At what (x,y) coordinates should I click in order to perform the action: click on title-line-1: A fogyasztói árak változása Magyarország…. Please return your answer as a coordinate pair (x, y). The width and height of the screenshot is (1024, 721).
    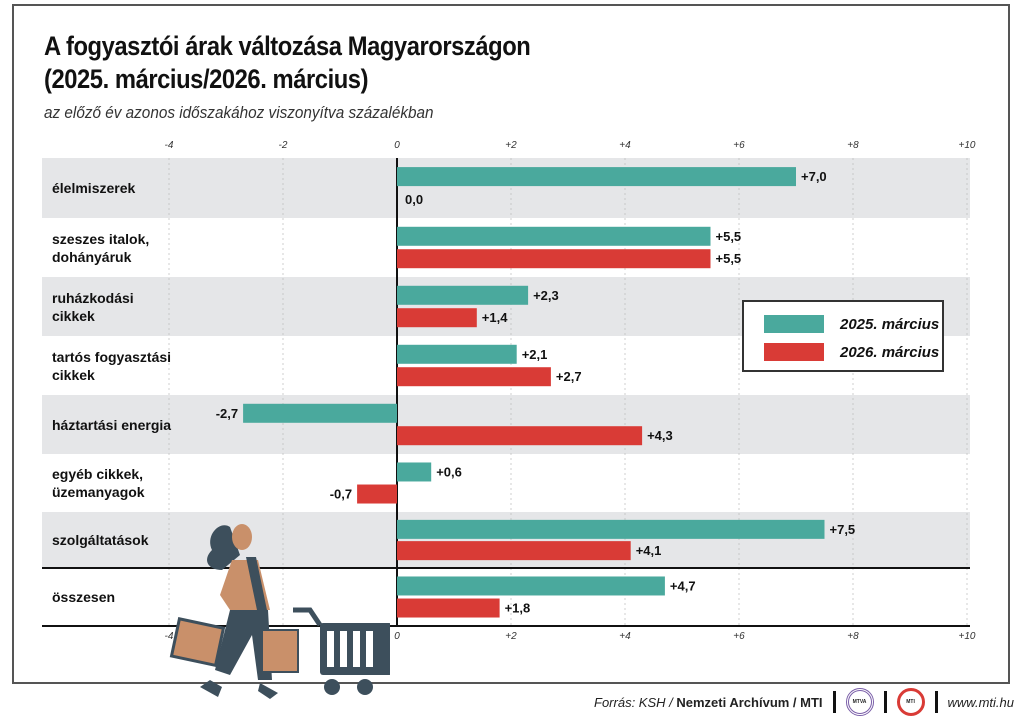
    Looking at the image, I should click on (287, 46).